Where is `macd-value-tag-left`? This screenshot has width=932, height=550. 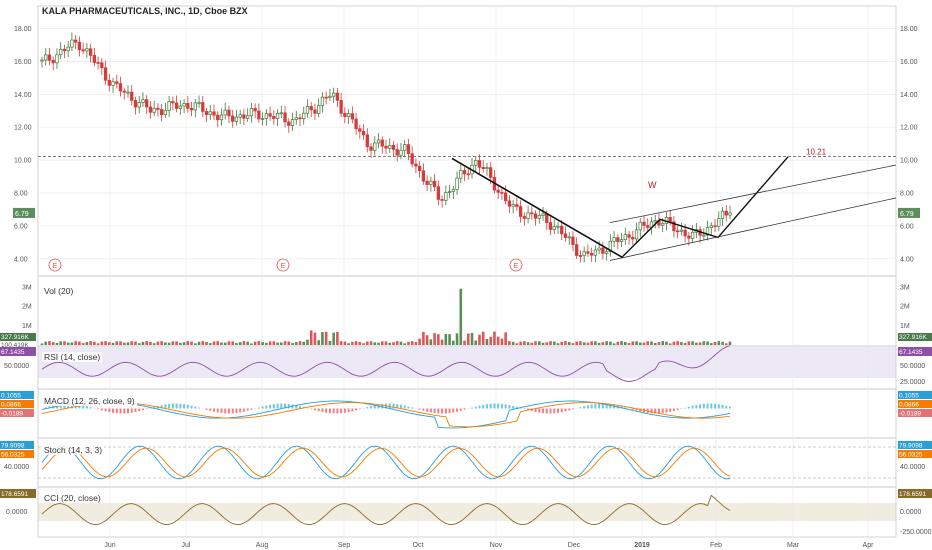
macd-value-tag-left is located at coordinates (17, 413).